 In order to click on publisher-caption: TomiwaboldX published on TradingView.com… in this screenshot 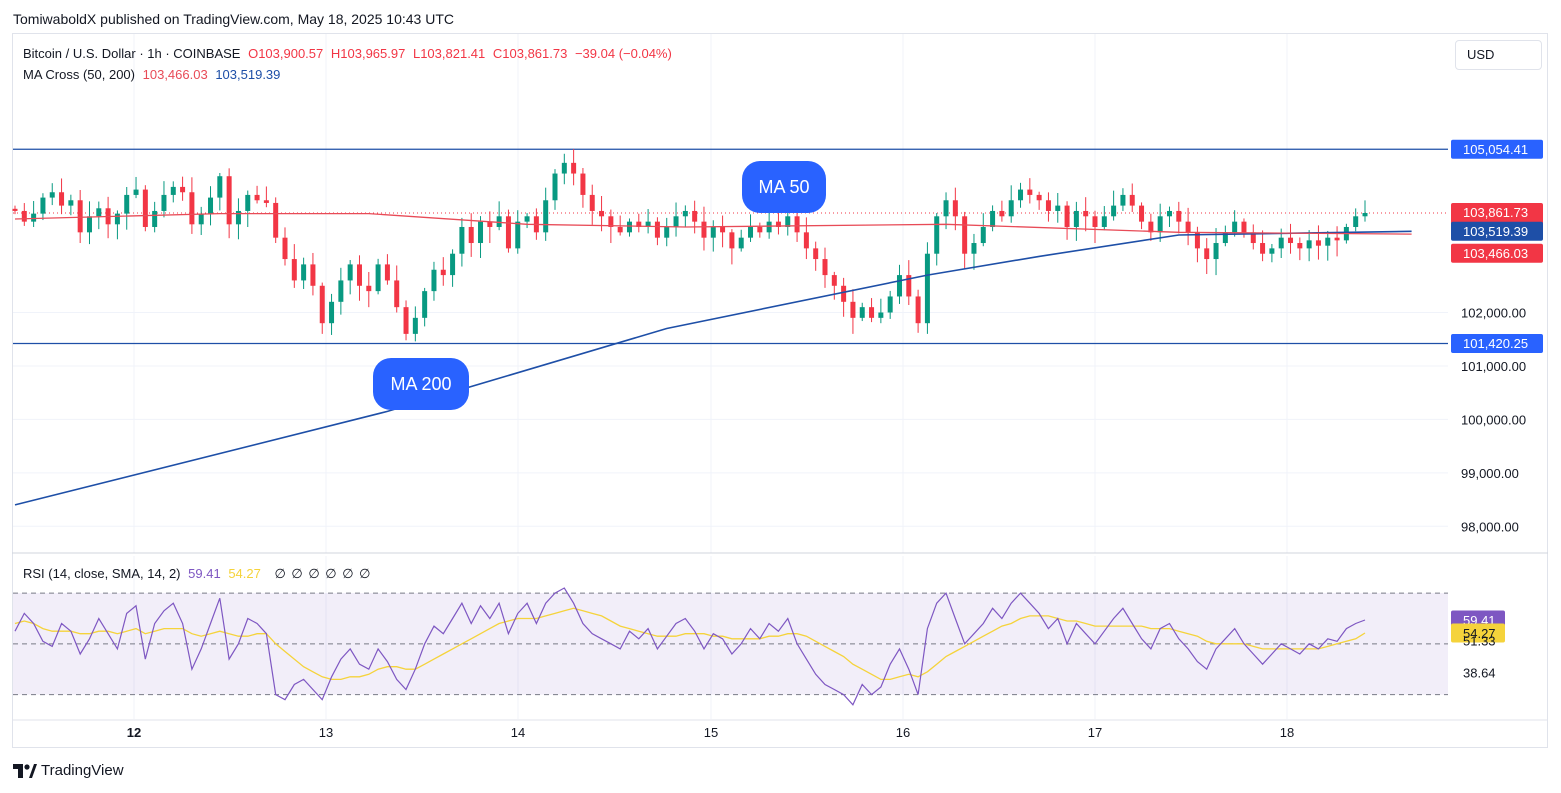, I will do `click(233, 19)`.